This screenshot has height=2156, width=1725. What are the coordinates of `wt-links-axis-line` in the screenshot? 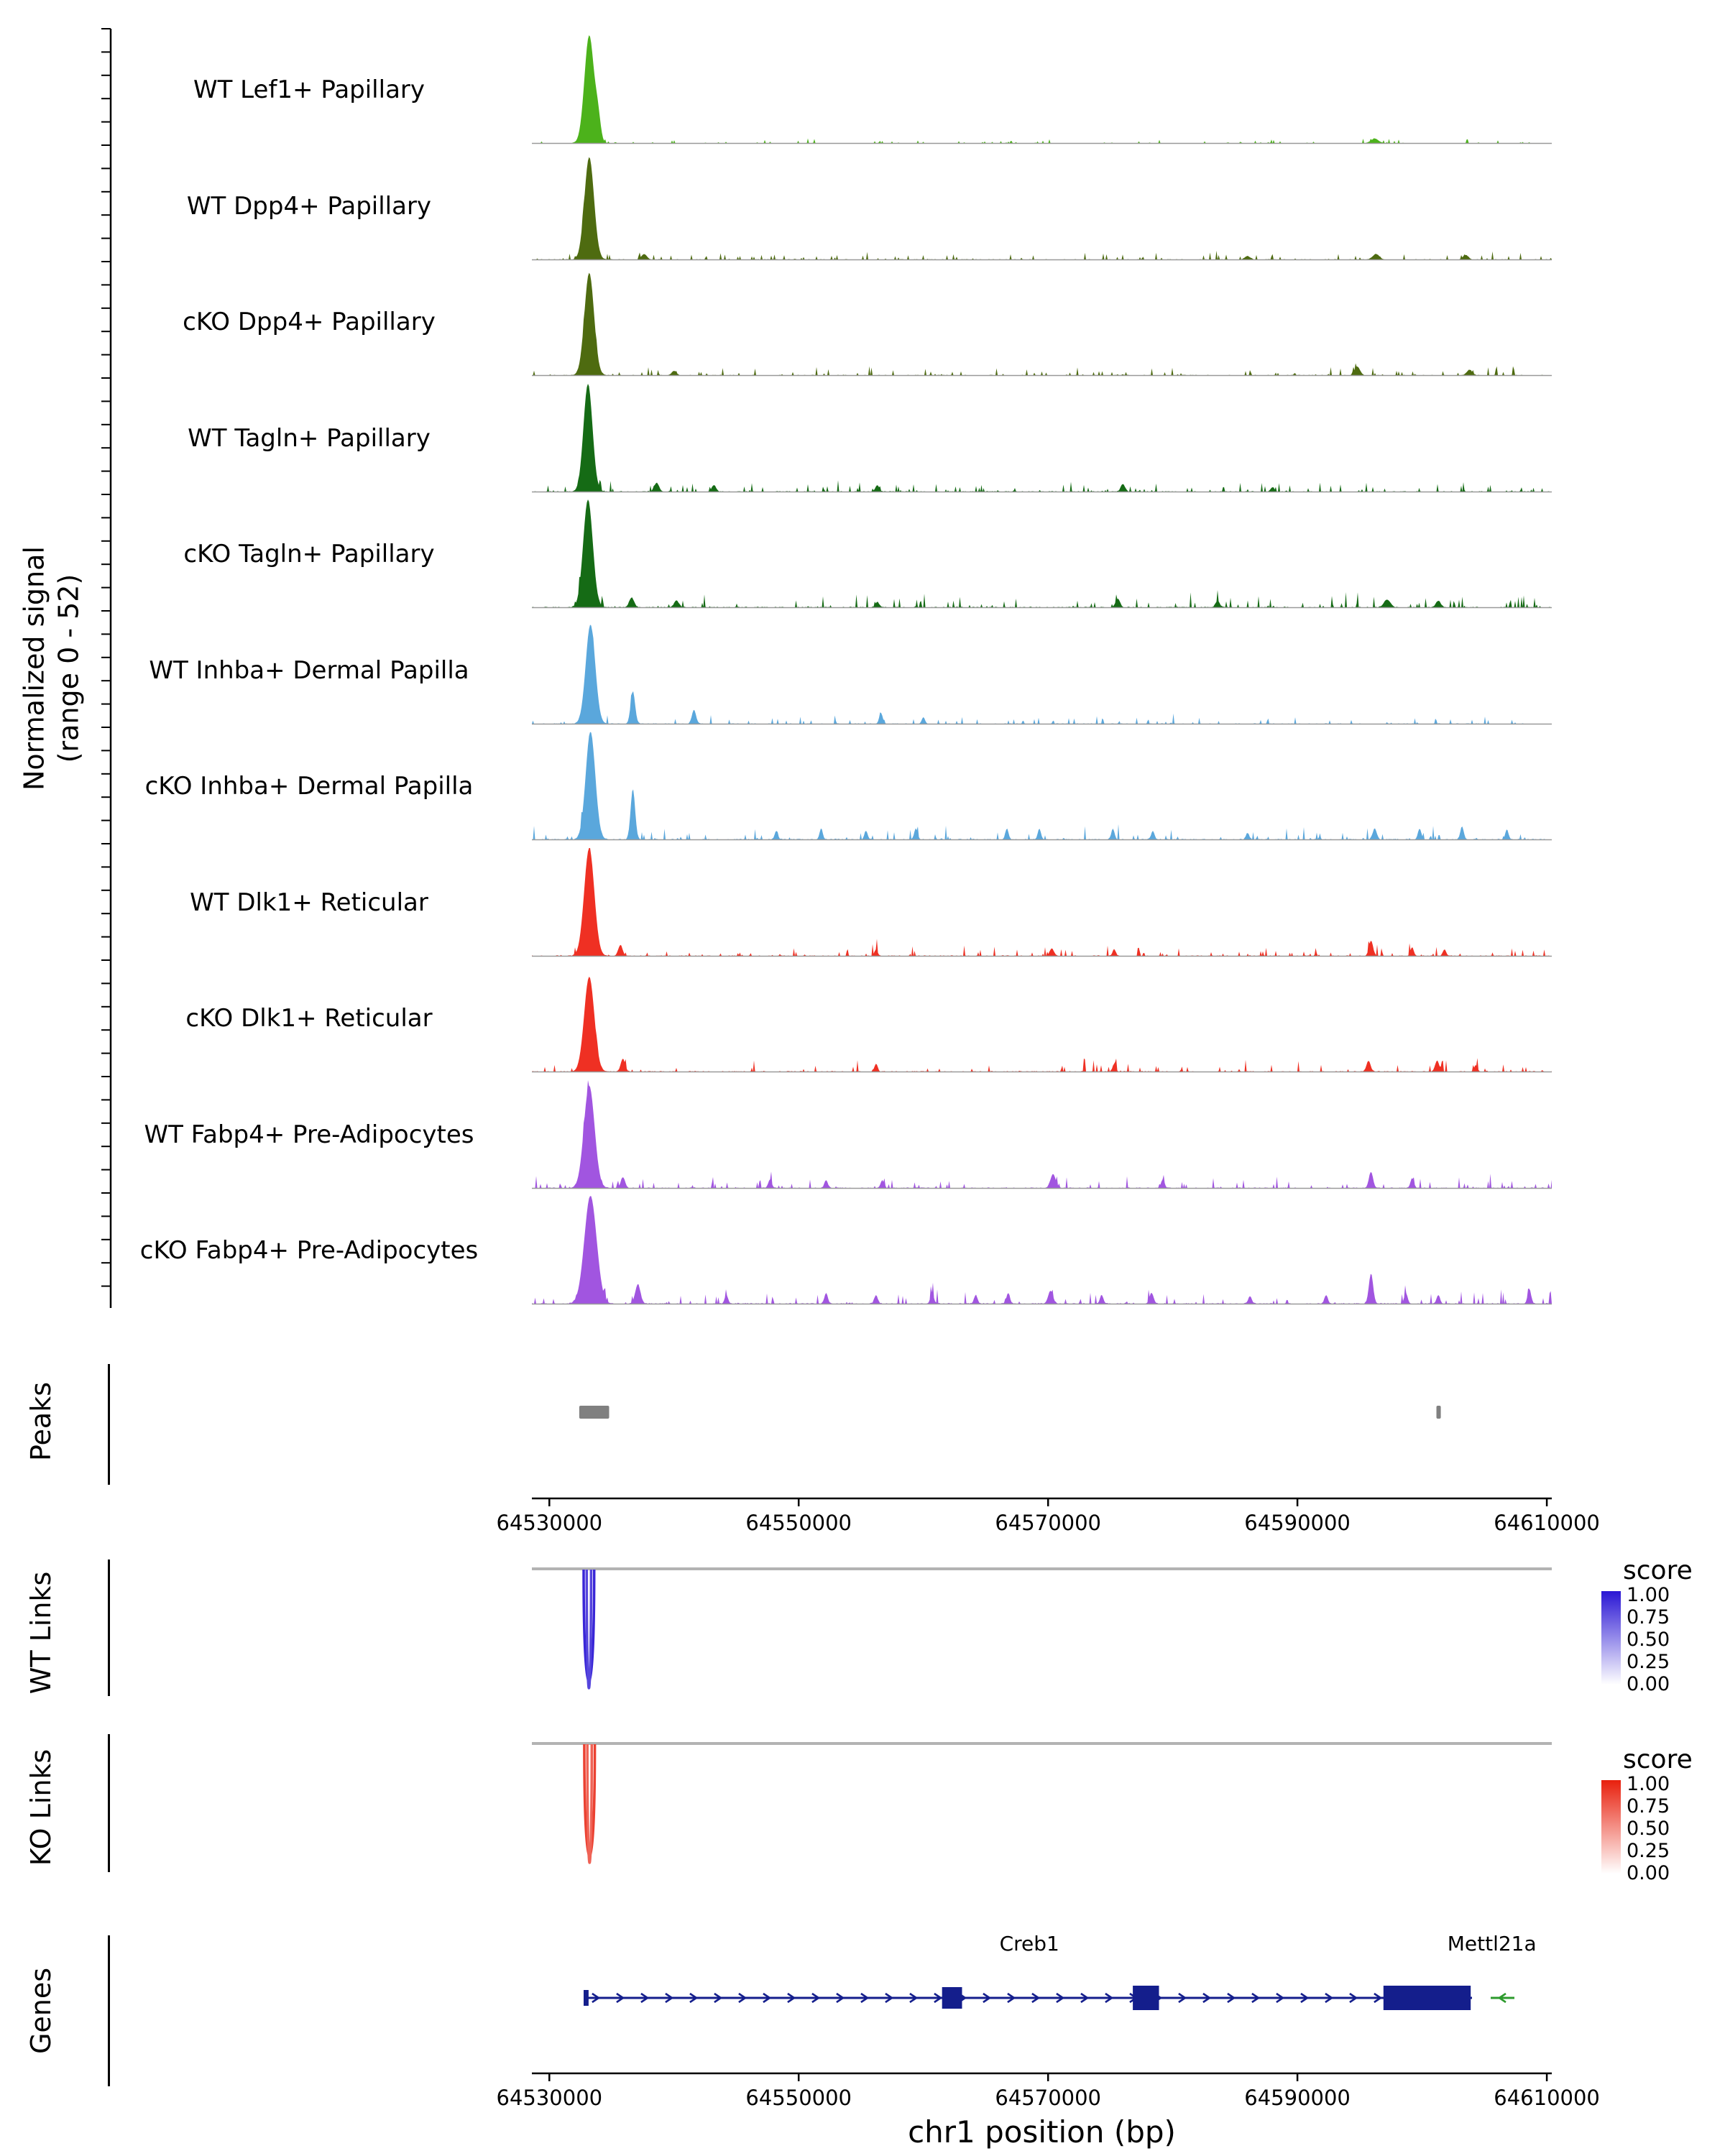 It's located at (109, 1628).